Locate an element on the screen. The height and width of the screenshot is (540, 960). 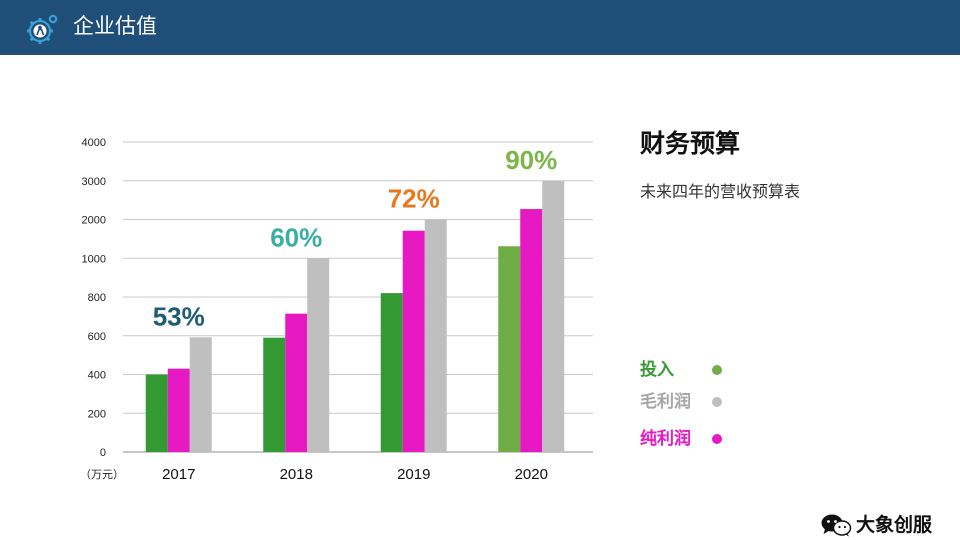
y-tick-label: 800 is located at coordinates (97, 298).